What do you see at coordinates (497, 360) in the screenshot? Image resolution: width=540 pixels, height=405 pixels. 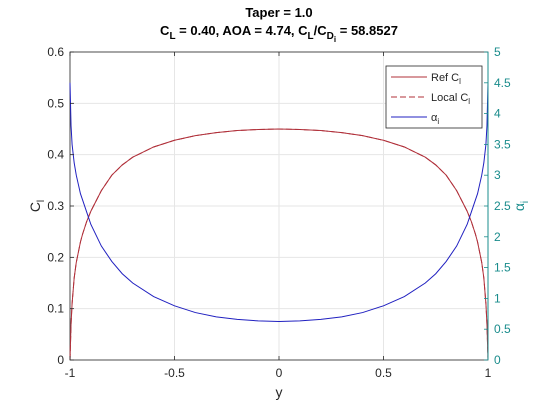 I see `right-y-tick-label-0: 0` at bounding box center [497, 360].